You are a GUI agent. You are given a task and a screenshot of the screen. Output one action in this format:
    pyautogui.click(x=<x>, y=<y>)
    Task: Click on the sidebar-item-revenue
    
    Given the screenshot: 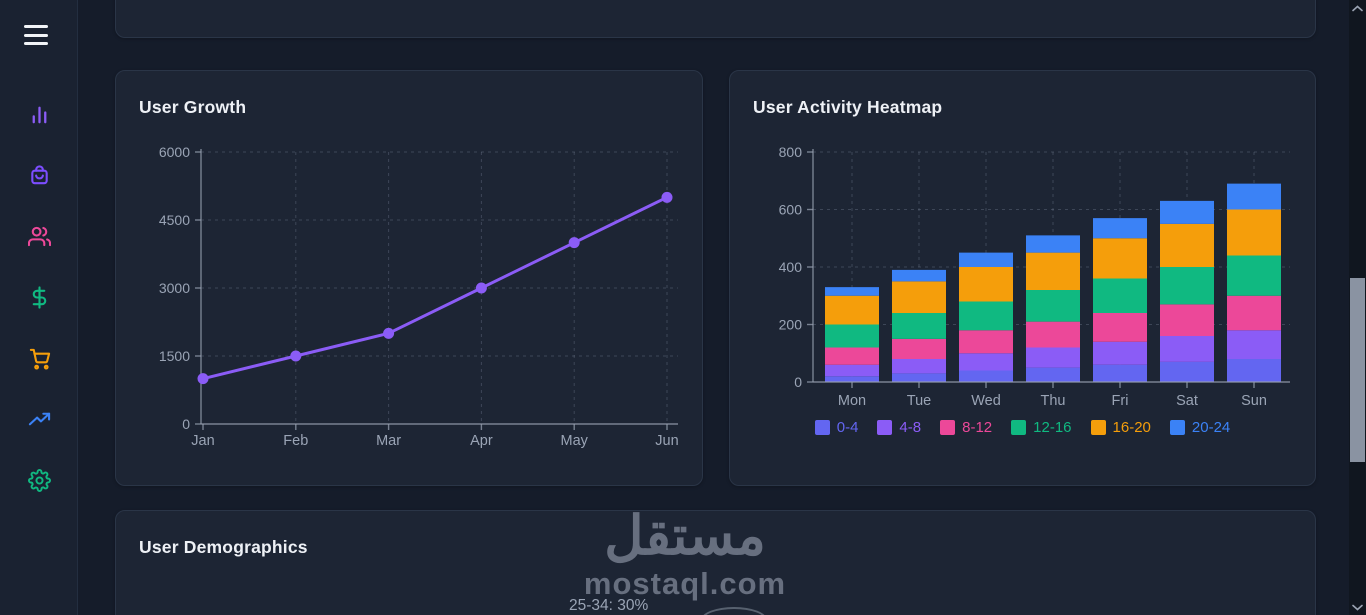 What is the action you would take?
    pyautogui.click(x=39, y=297)
    